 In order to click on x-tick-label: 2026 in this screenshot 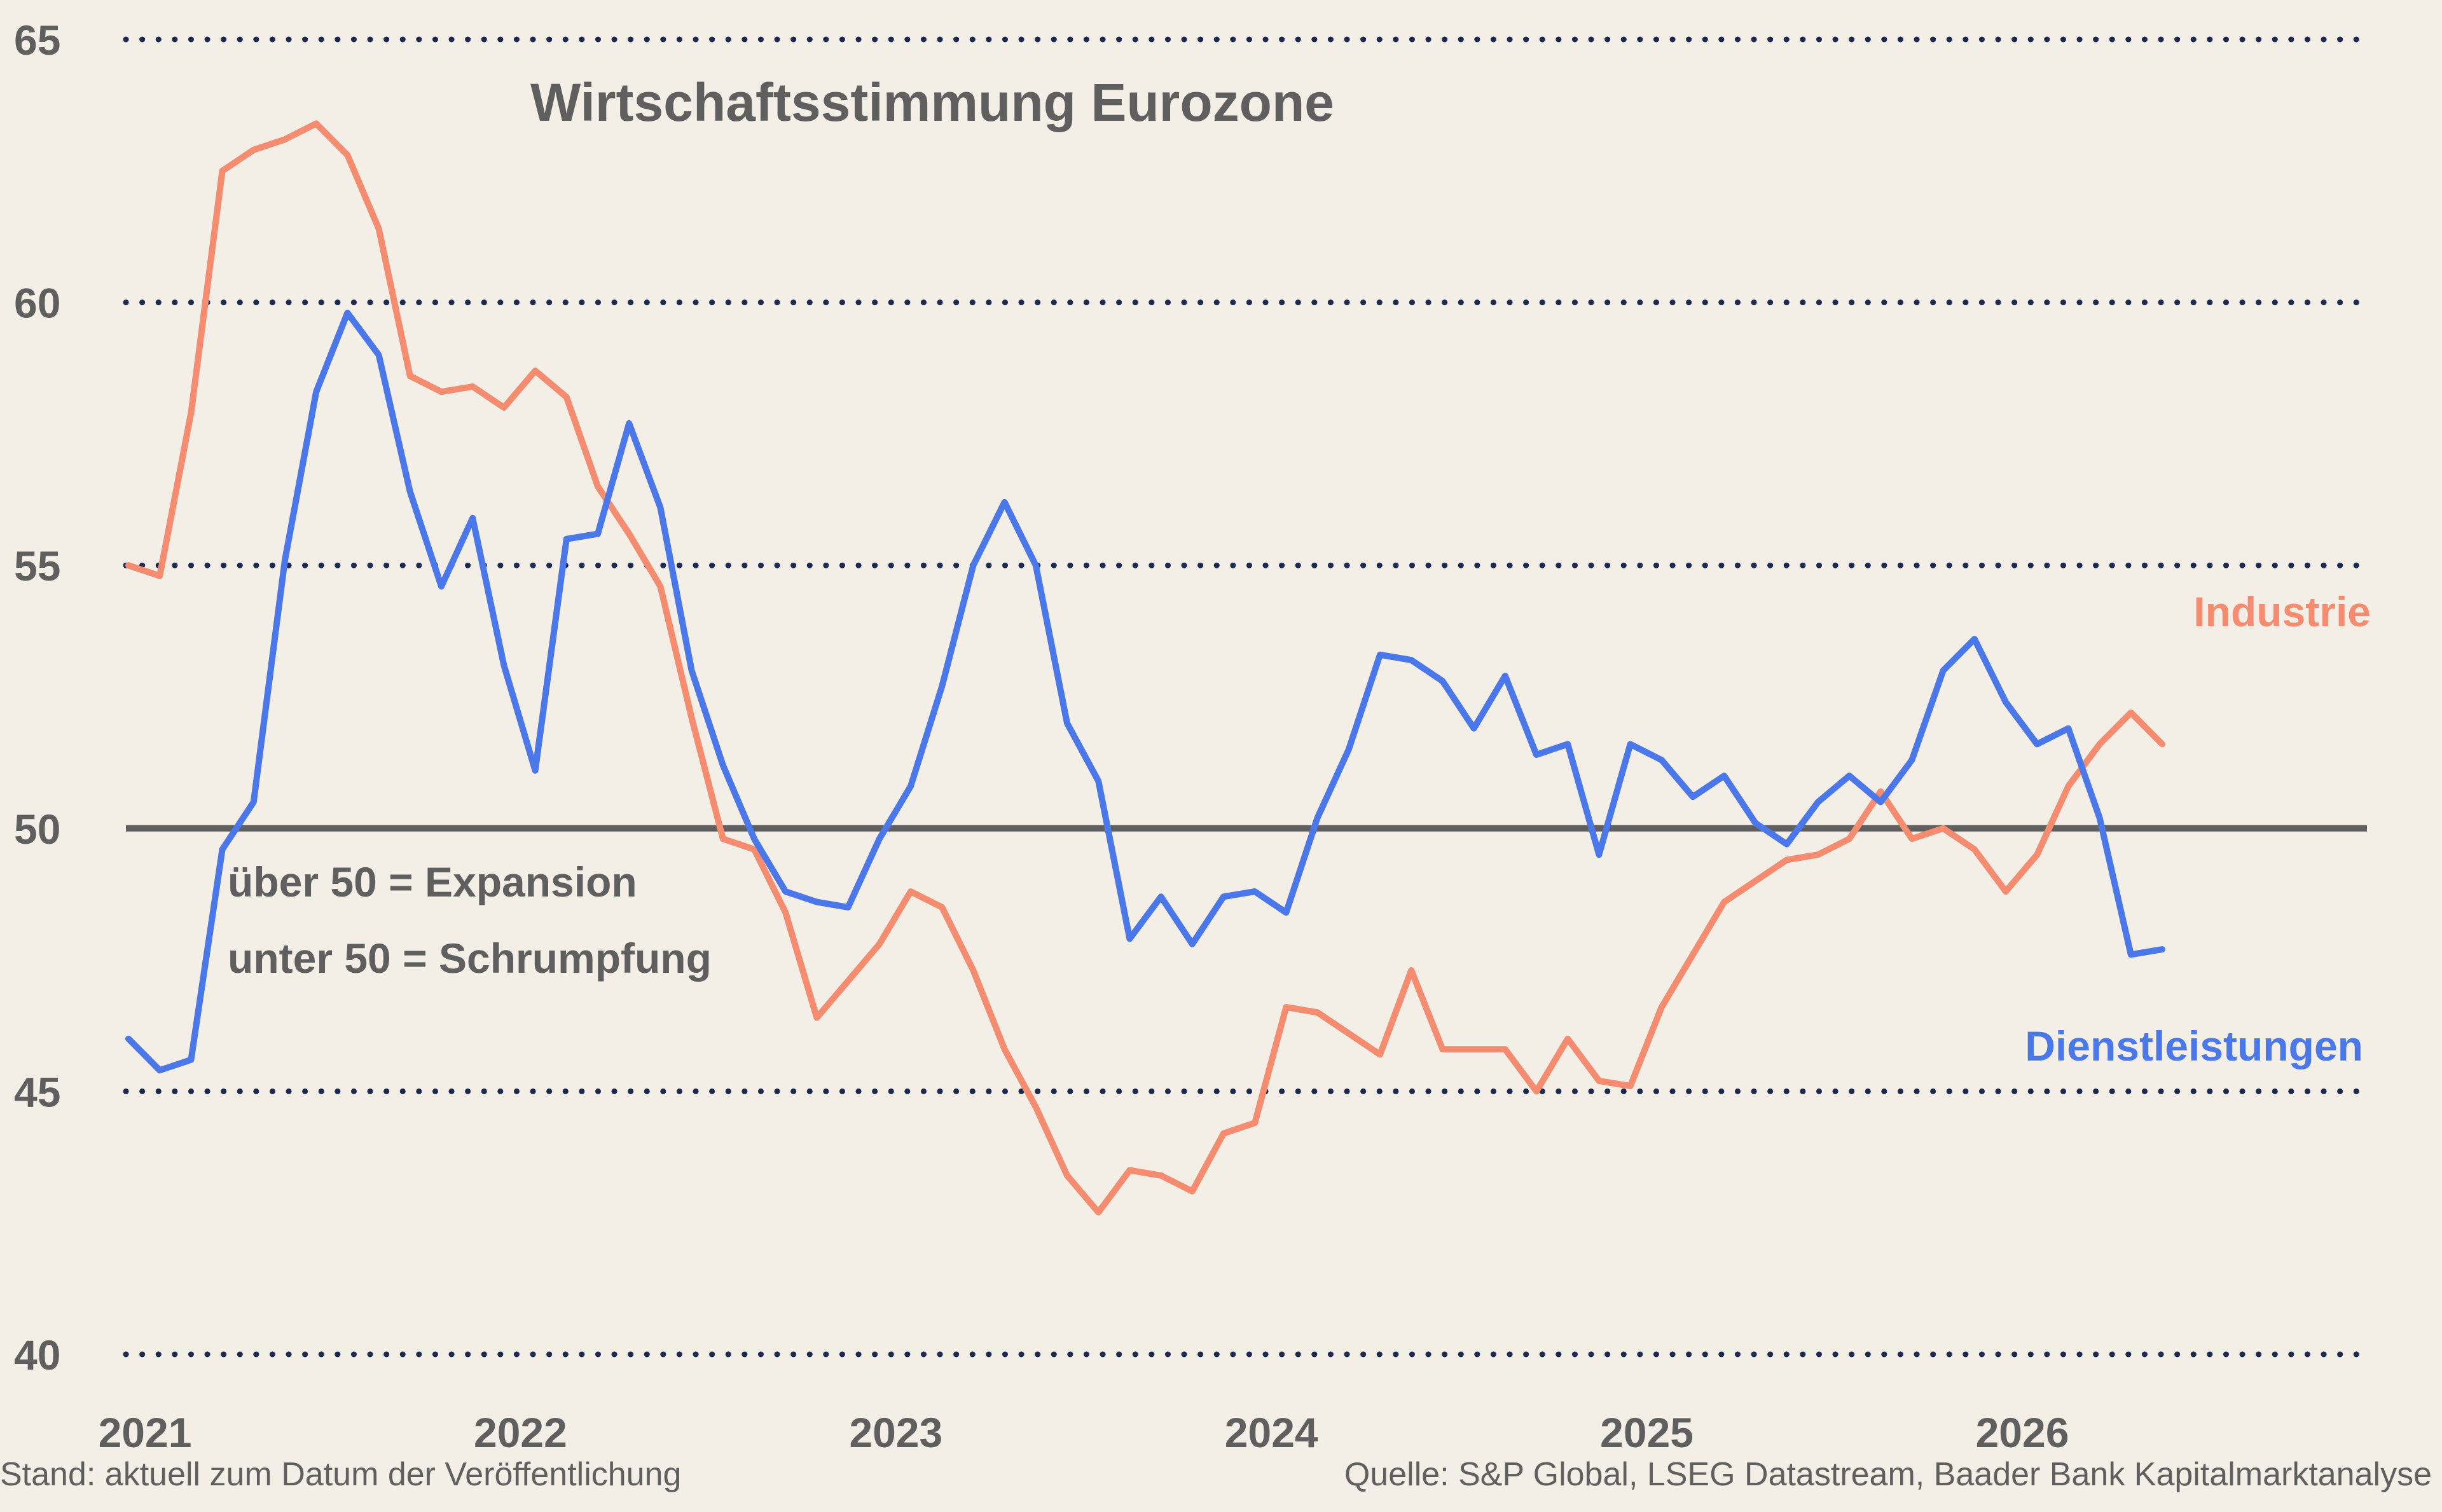, I will do `click(2022, 1432)`.